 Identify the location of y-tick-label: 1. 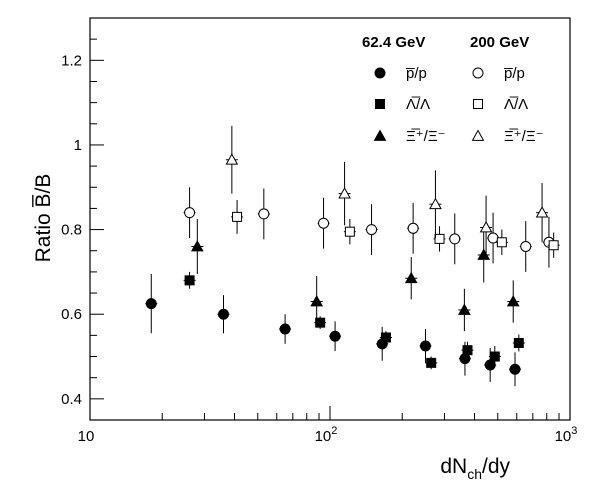
(78, 145).